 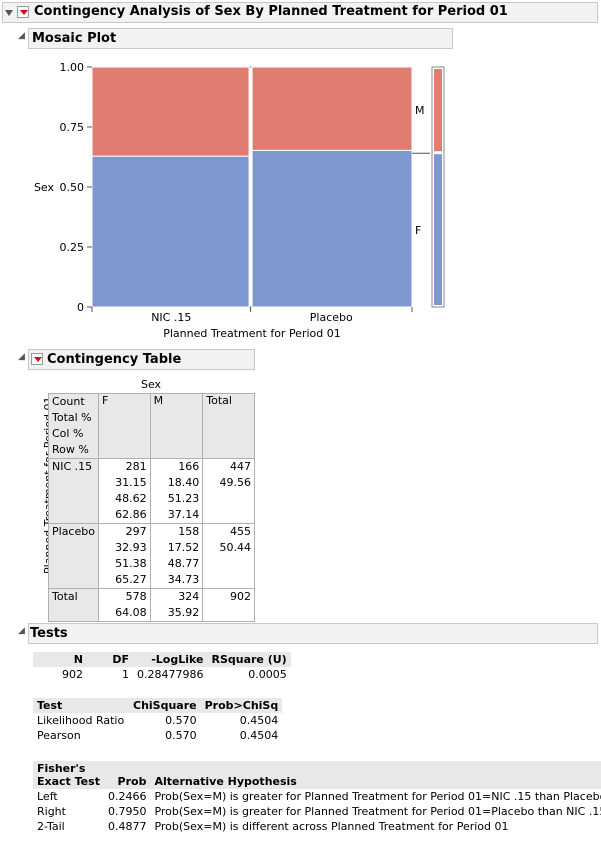 What do you see at coordinates (165, 705) in the screenshot?
I see `header-chisquare: ChiSquare` at bounding box center [165, 705].